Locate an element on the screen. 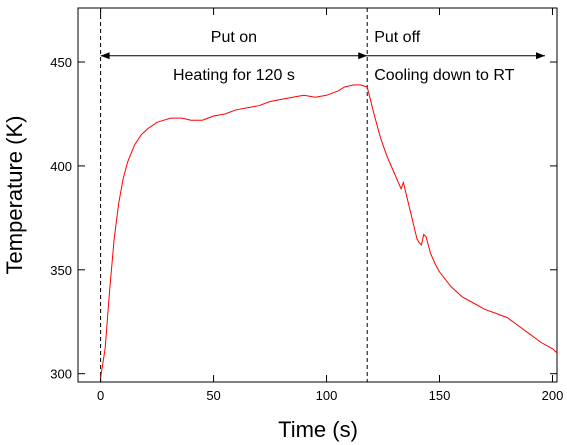 The width and height of the screenshot is (567, 445). x-tick-label: 0 is located at coordinates (100, 395).